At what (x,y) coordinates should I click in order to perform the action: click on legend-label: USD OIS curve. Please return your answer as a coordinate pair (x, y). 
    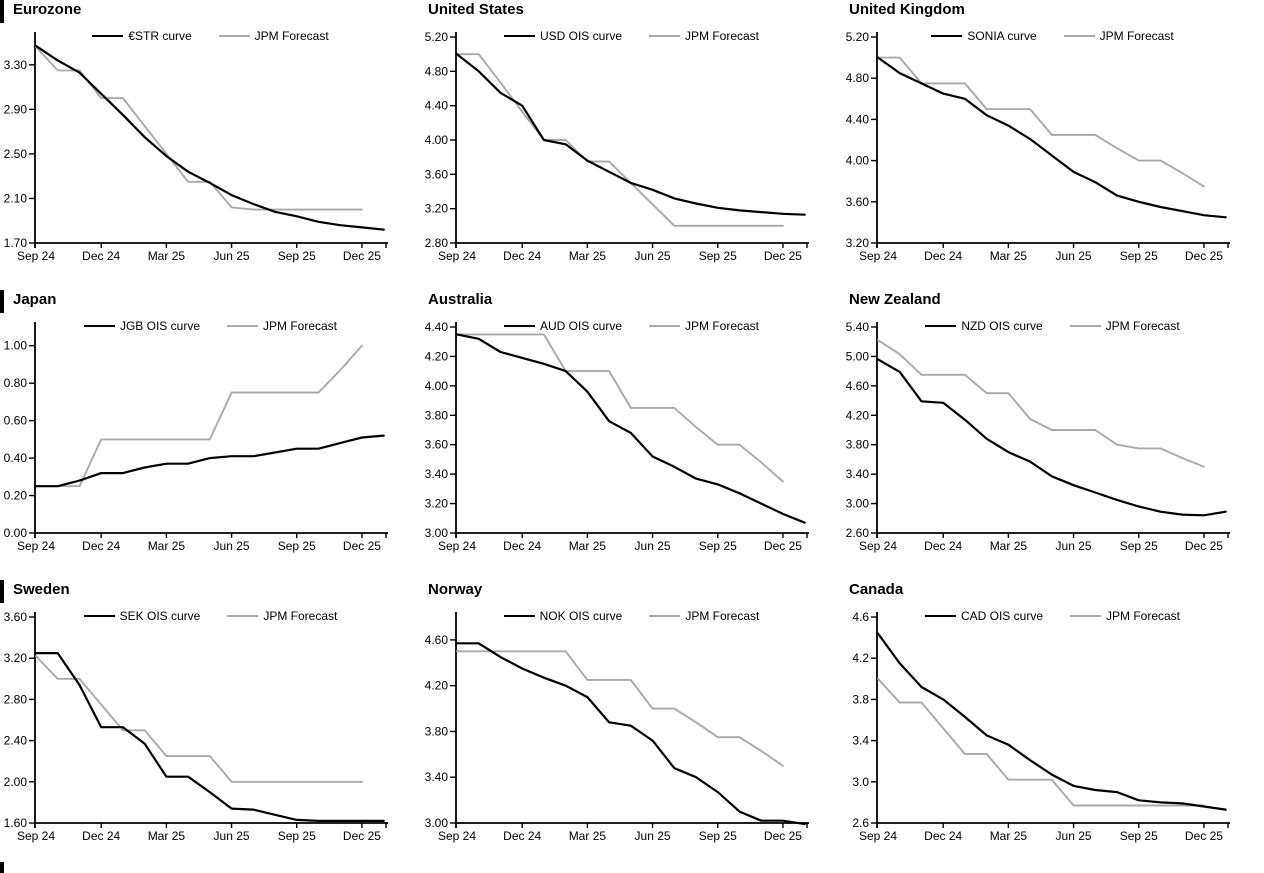
    Looking at the image, I should click on (580, 36).